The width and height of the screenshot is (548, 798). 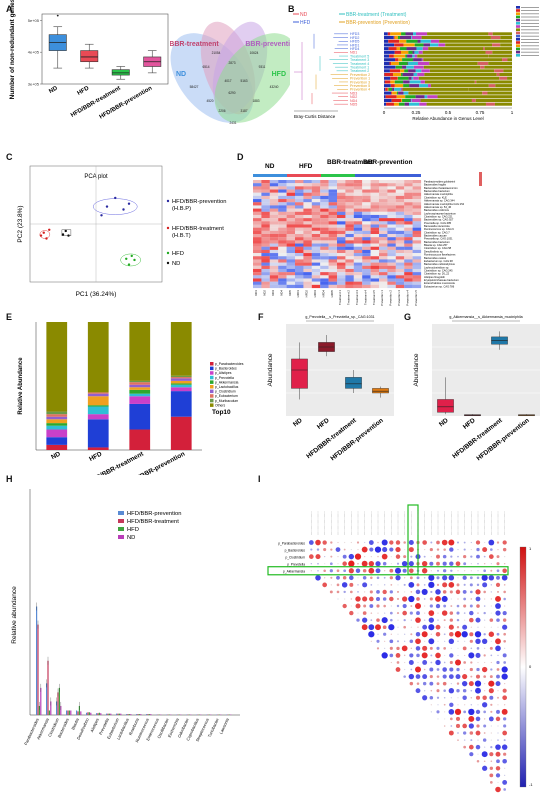 I want to click on legend-label-line: ND, so click(x=176, y=264).